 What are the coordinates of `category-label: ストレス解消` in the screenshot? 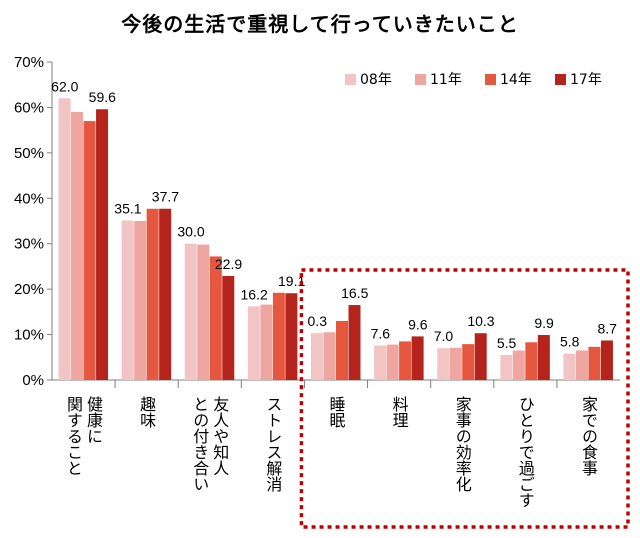 It's located at (272, 444).